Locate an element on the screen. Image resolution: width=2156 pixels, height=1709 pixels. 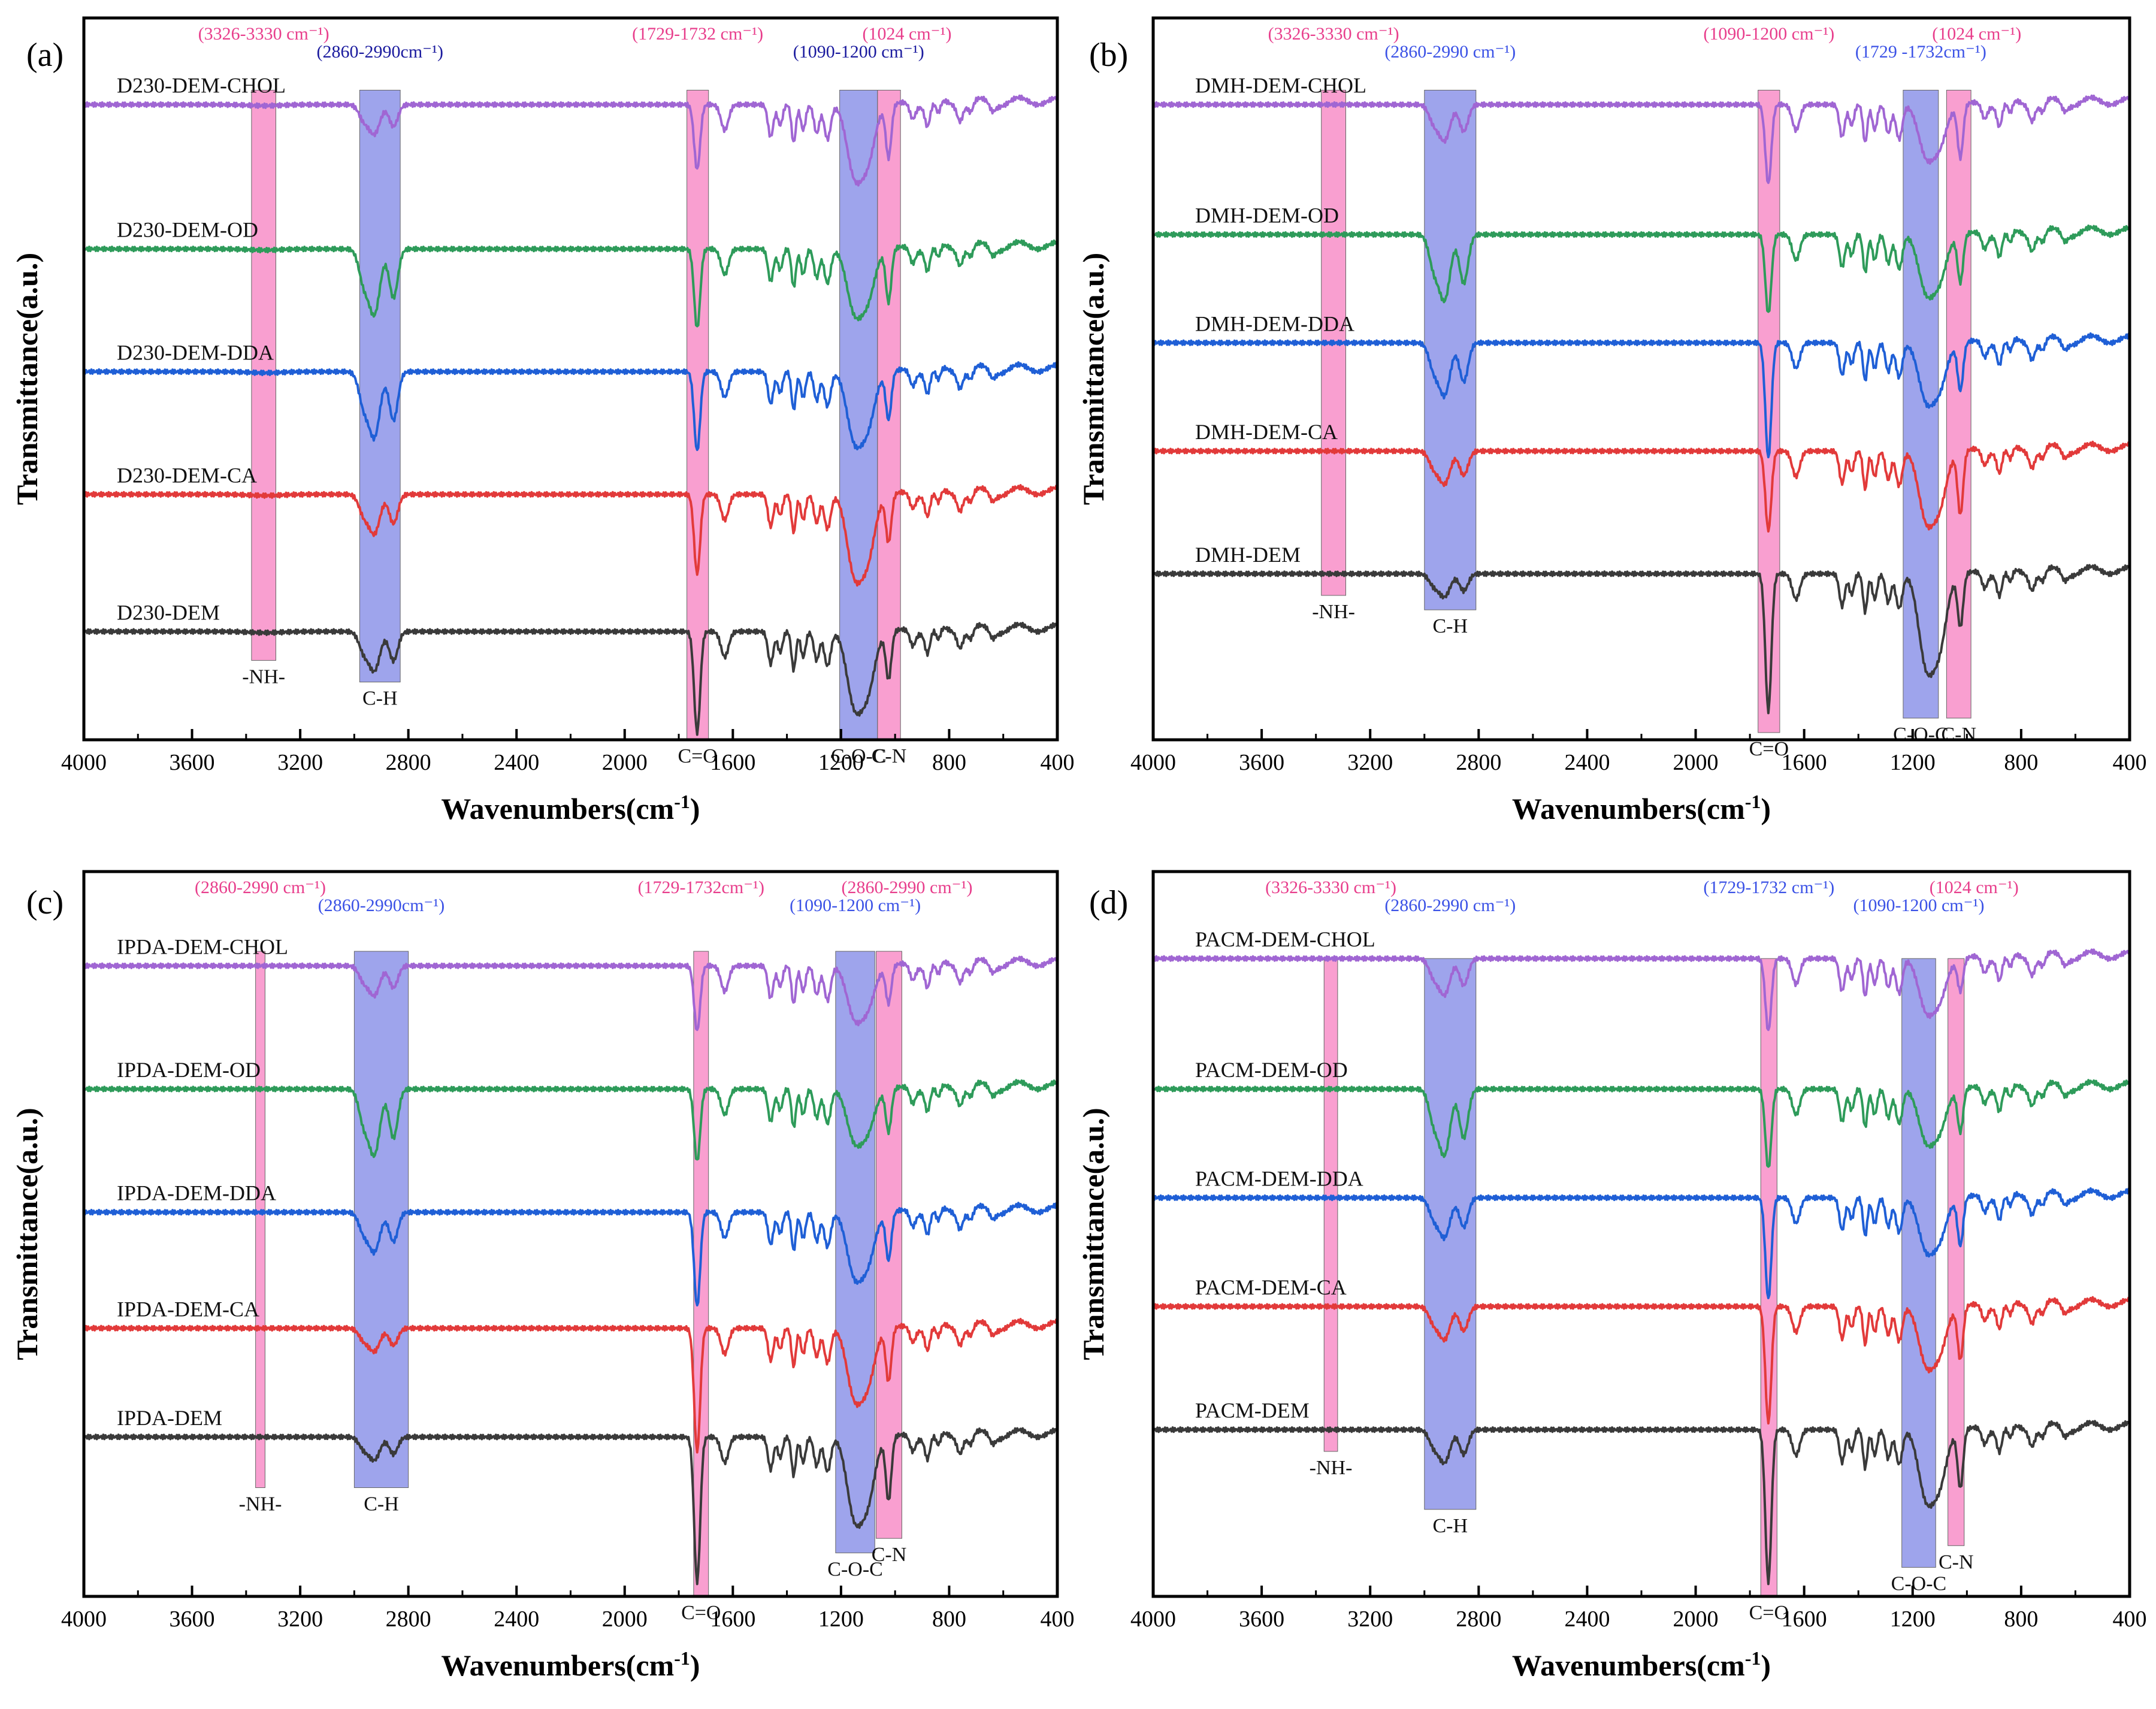
band-header: (3326-3330 cm⁻¹) is located at coordinates (263, 34).